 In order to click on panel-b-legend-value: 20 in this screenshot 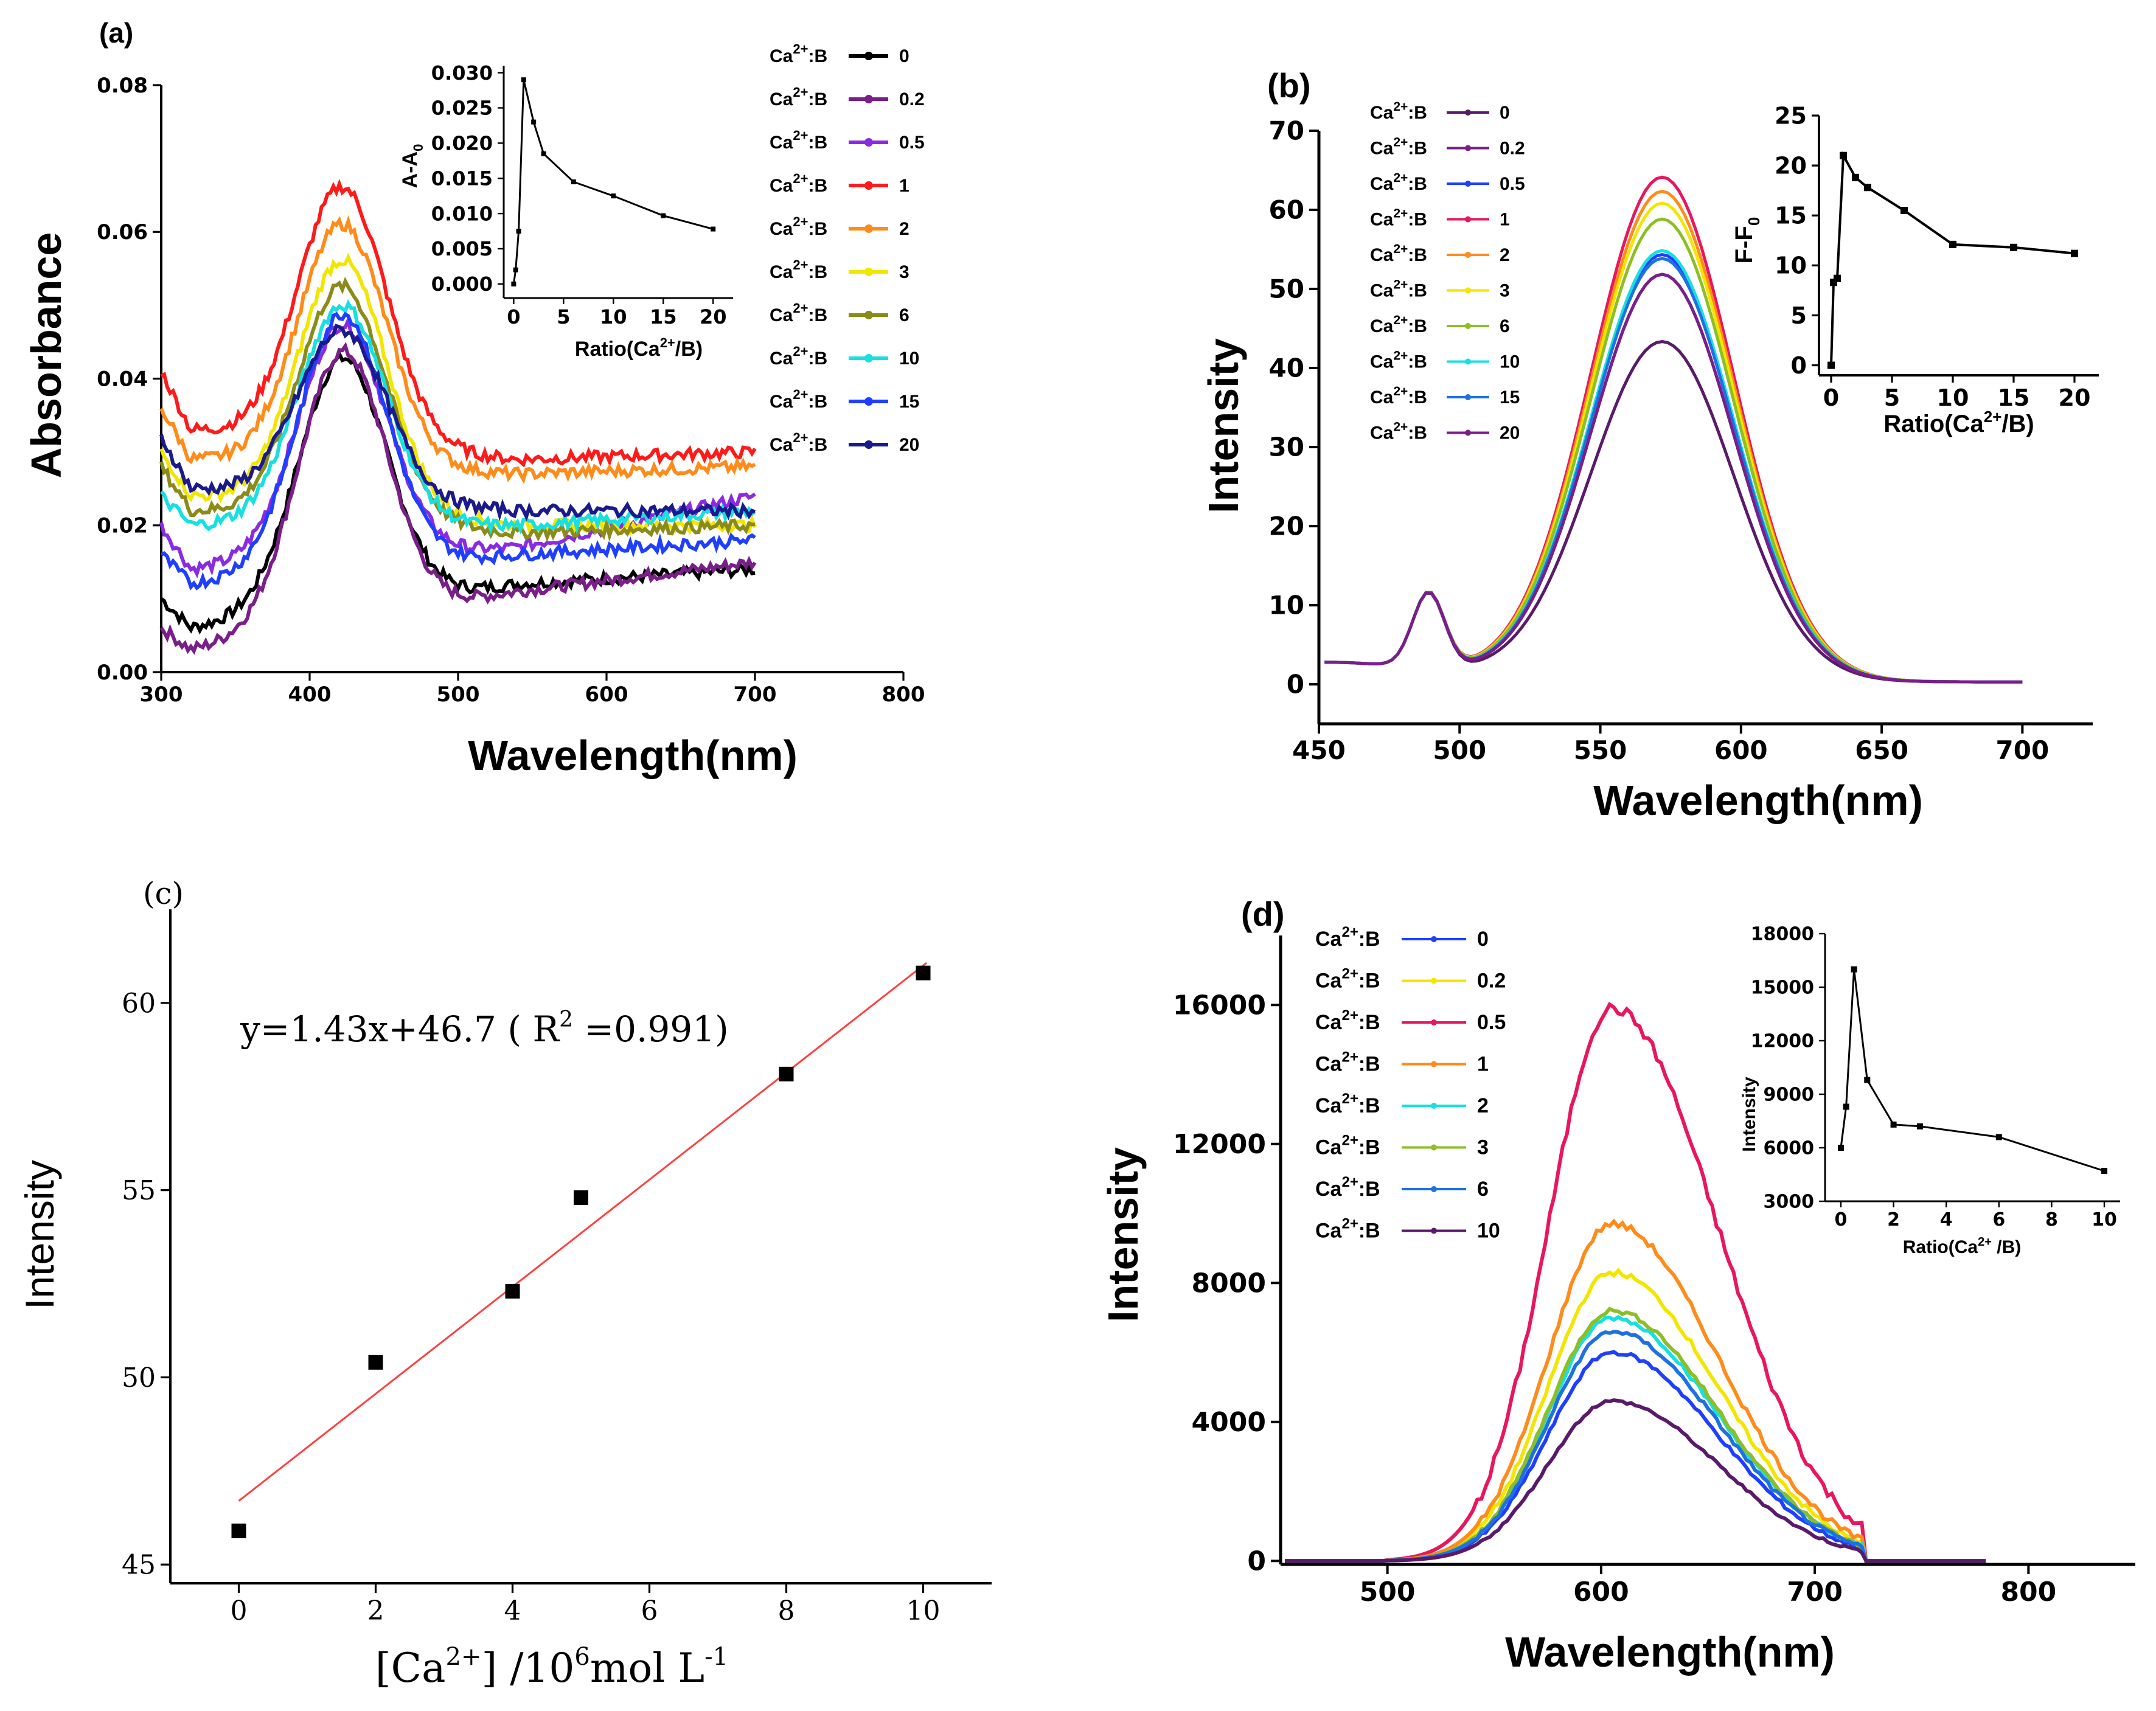, I will do `click(1510, 433)`.